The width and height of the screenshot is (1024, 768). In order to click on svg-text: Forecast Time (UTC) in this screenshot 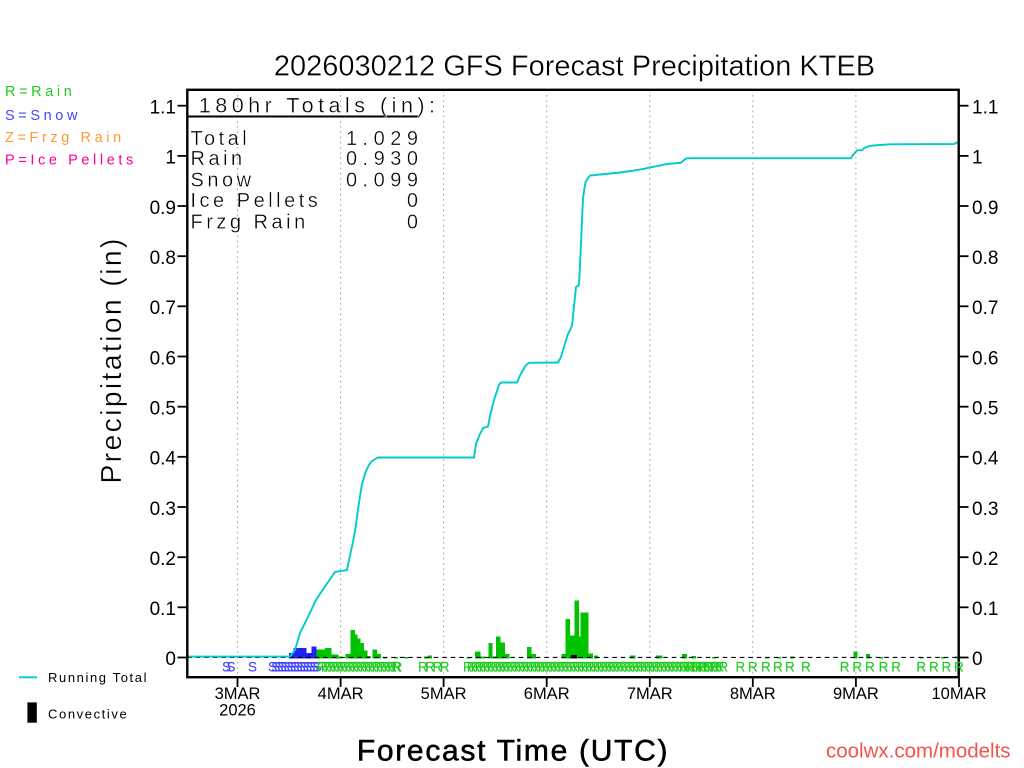, I will do `click(513, 751)`.